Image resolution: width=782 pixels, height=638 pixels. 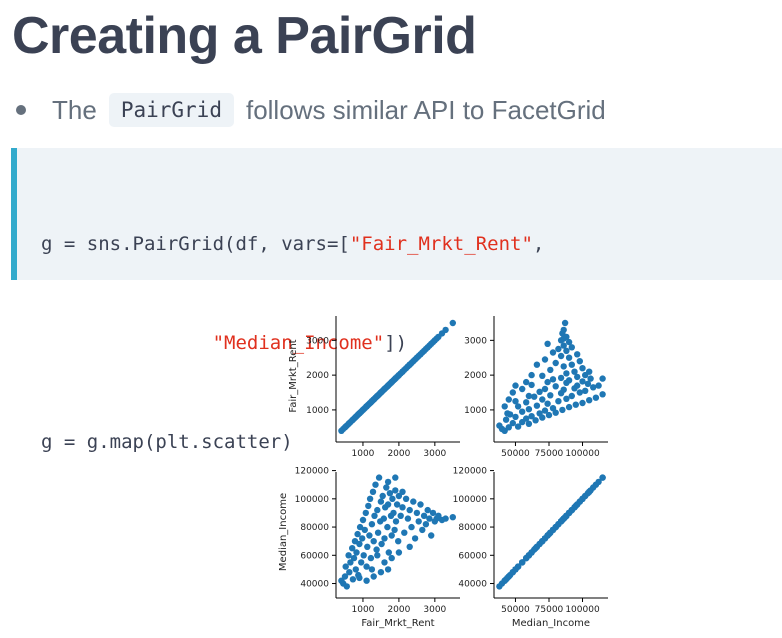 I want to click on bullet-prefix: The, so click(x=74, y=109).